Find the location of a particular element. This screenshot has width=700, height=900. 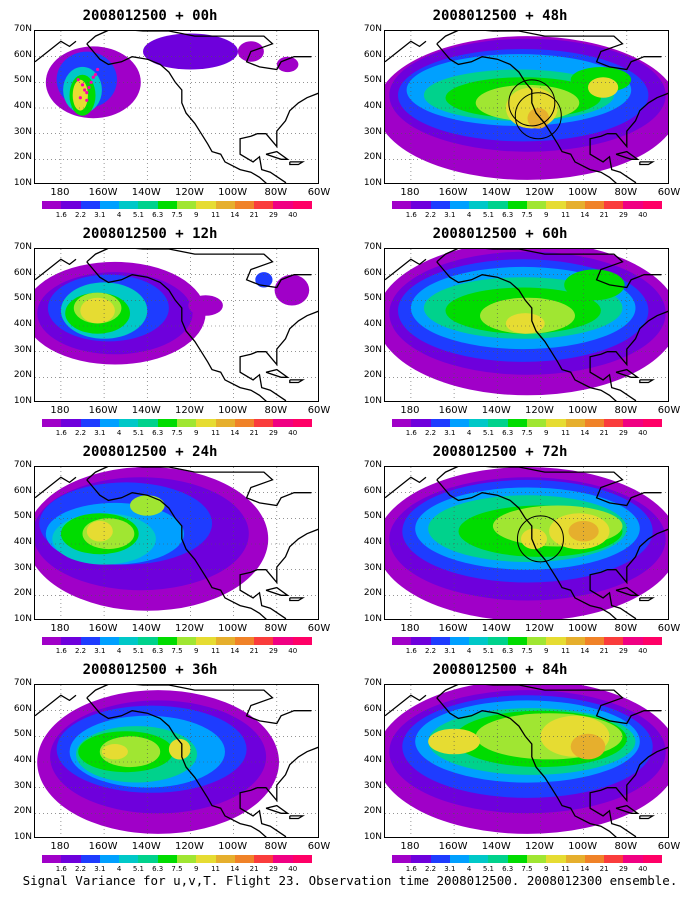

colorbar-label: 5.1 is located at coordinates (488, 651).